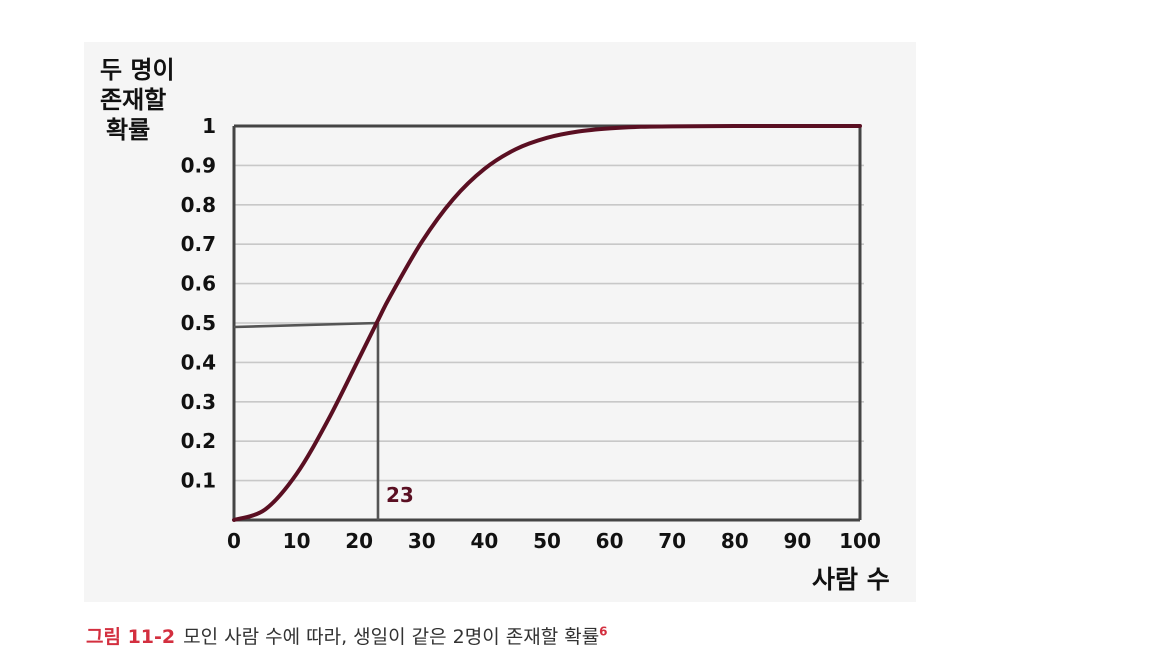 The width and height of the screenshot is (1168, 660). Describe the element at coordinates (547, 541) in the screenshot. I see `x-tick-label: 50` at that location.